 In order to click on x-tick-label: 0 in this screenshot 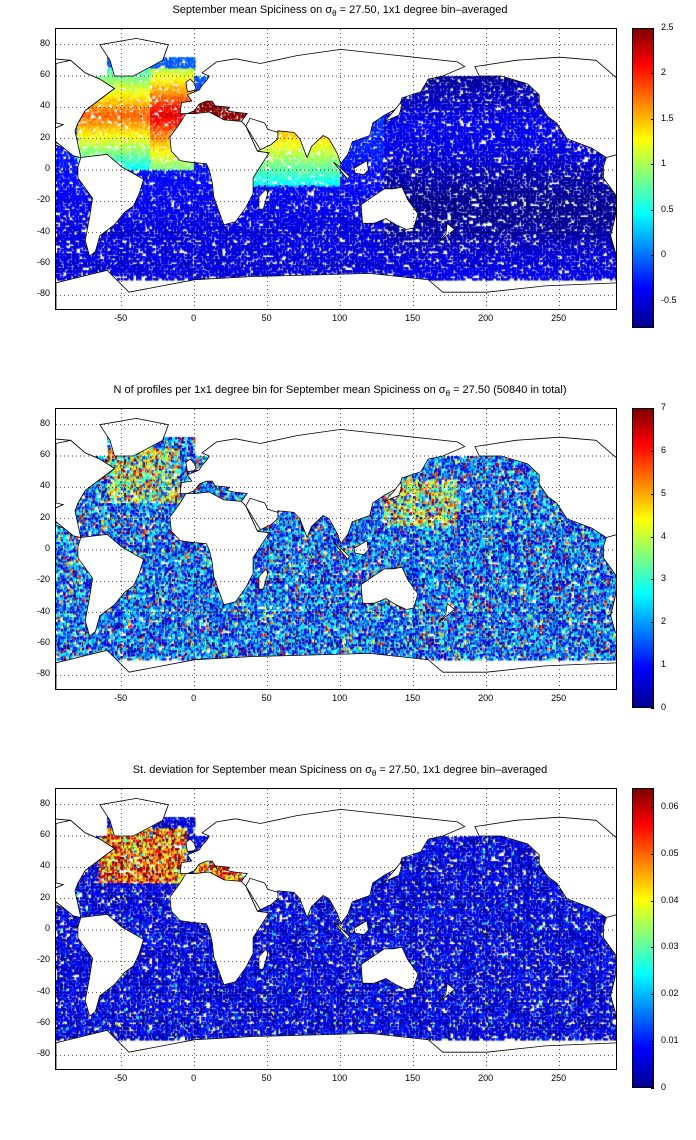, I will do `click(194, 1078)`.